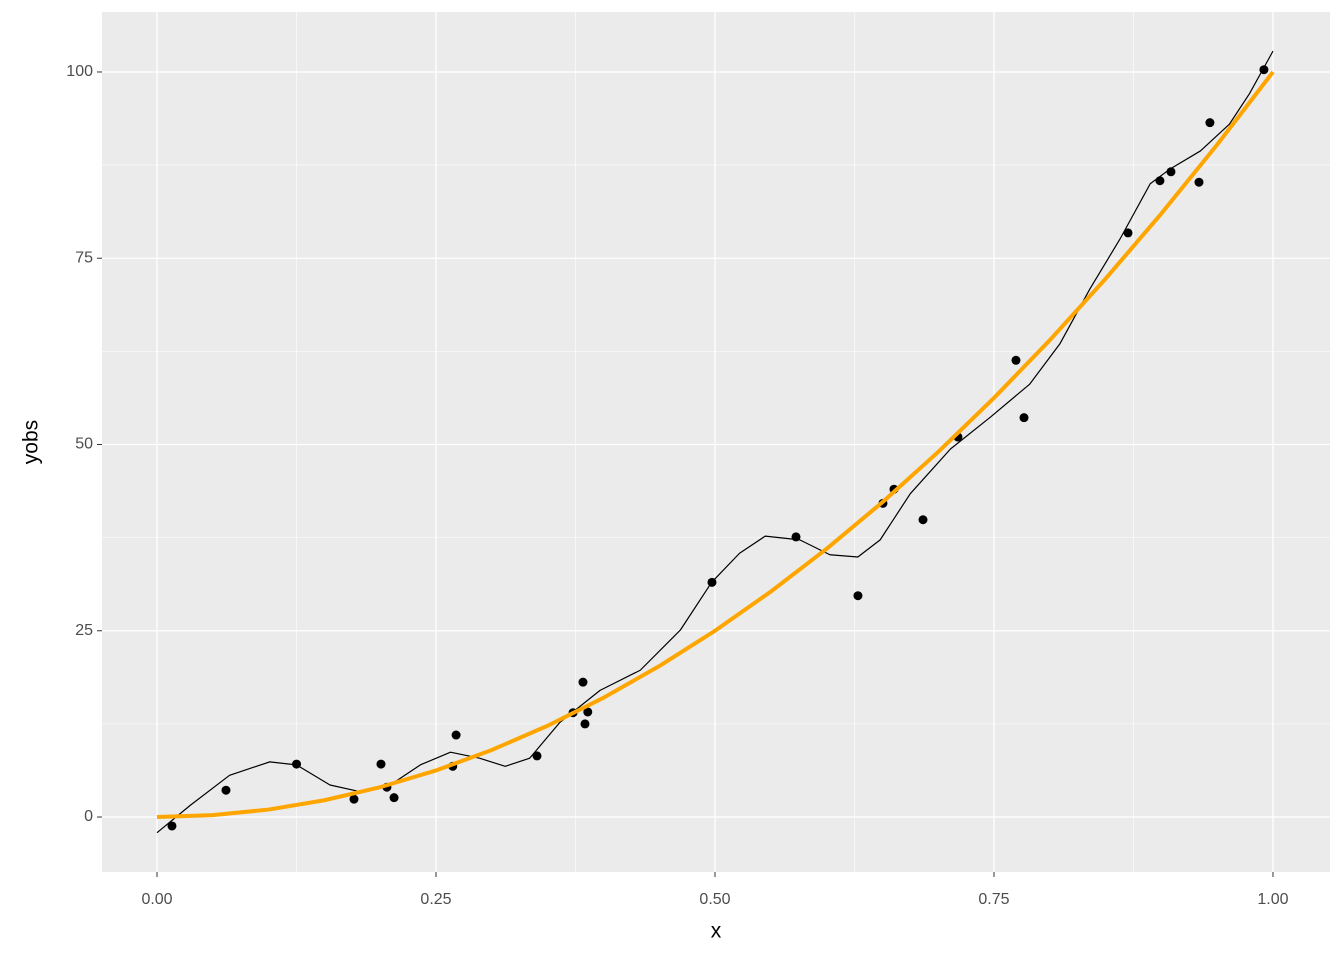 The width and height of the screenshot is (1344, 960). What do you see at coordinates (31, 442) in the screenshot?
I see `y-axis-title: yobs` at bounding box center [31, 442].